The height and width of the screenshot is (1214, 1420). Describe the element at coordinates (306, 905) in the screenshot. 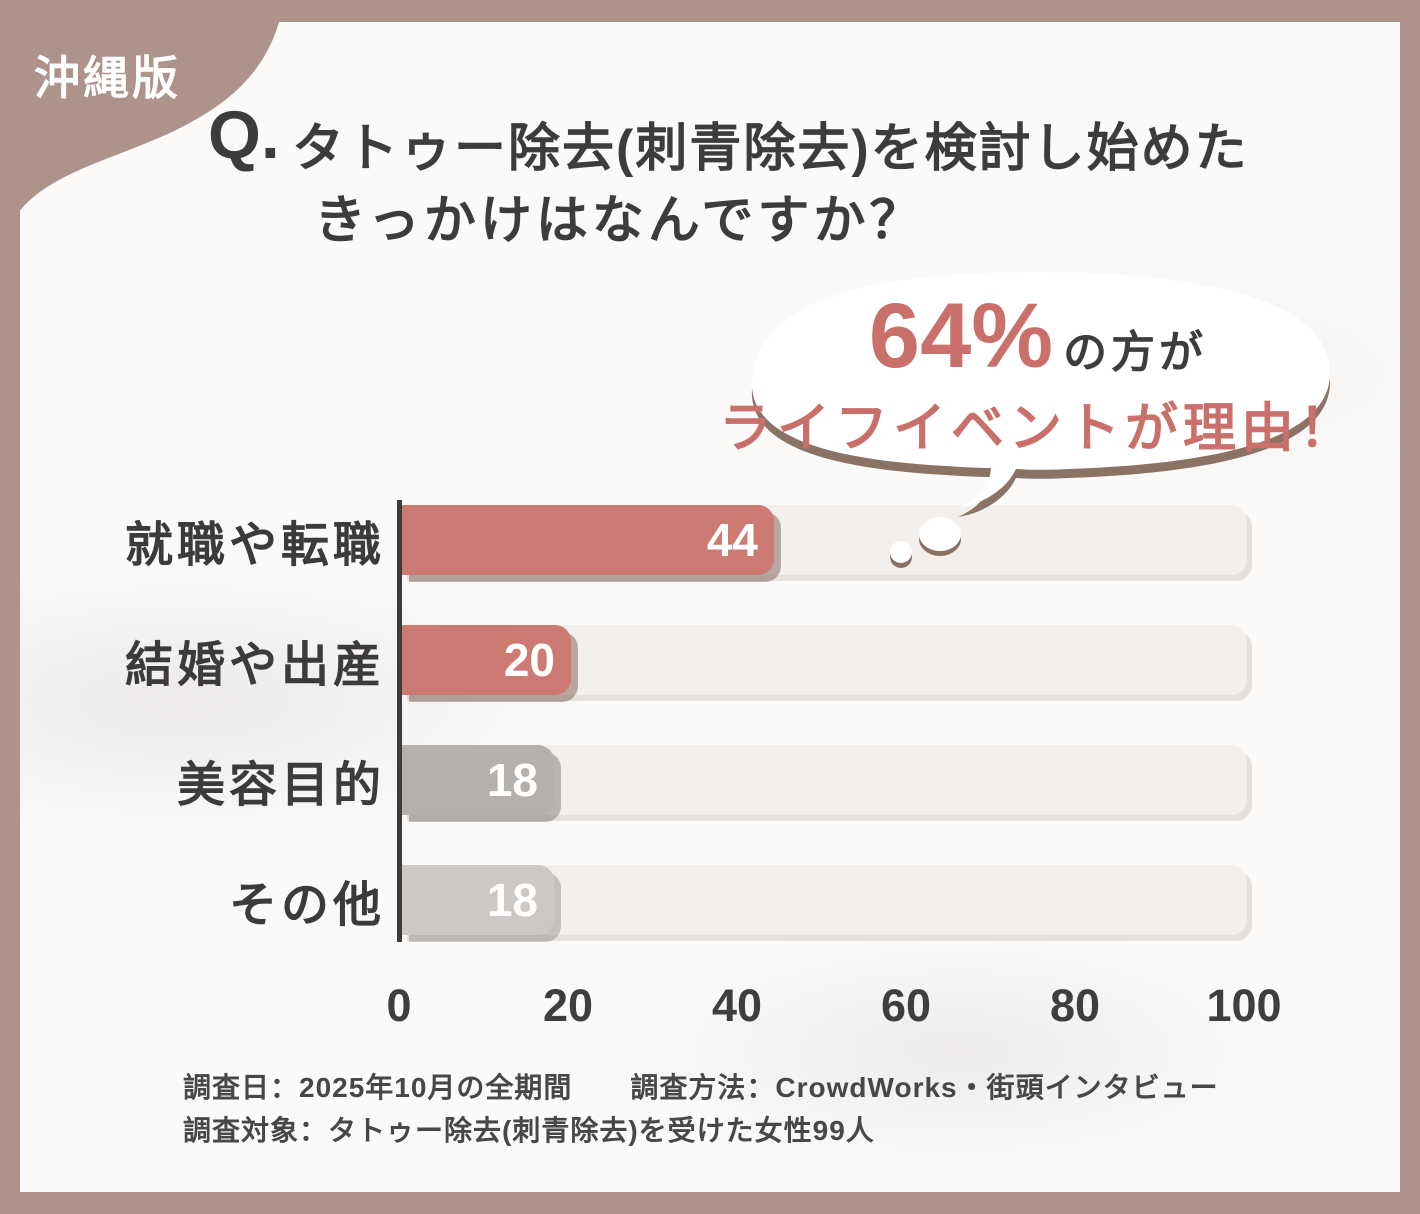

I see `category-label-other: その他` at that location.